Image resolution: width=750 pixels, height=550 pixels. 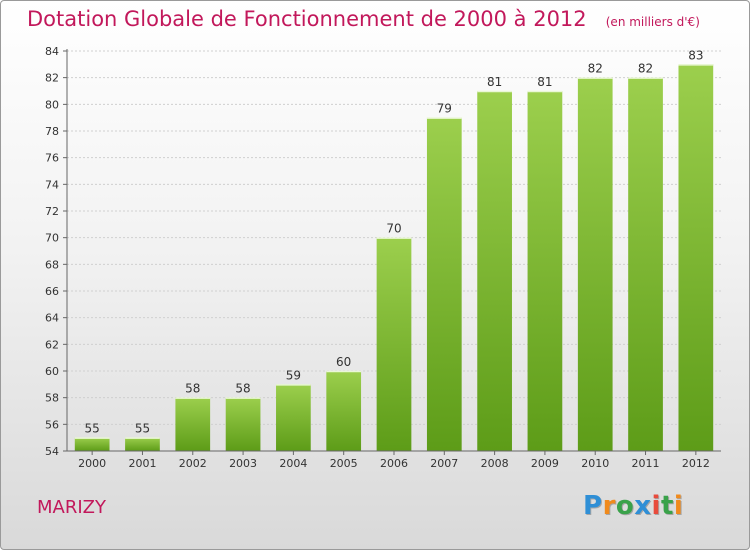 I want to click on x-tick-label: 2010, so click(x=595, y=463).